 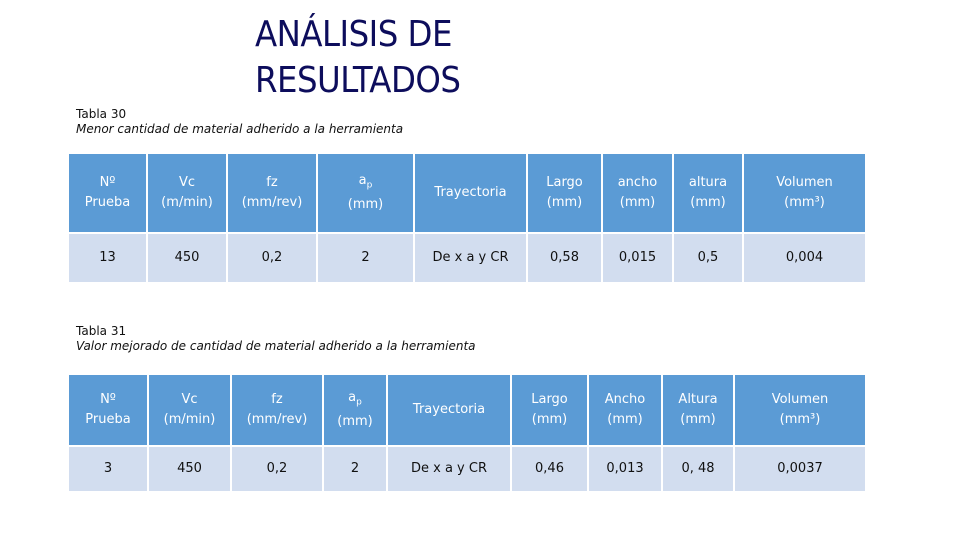 I want to click on cell-ancho: 0,015, so click(x=638, y=257).